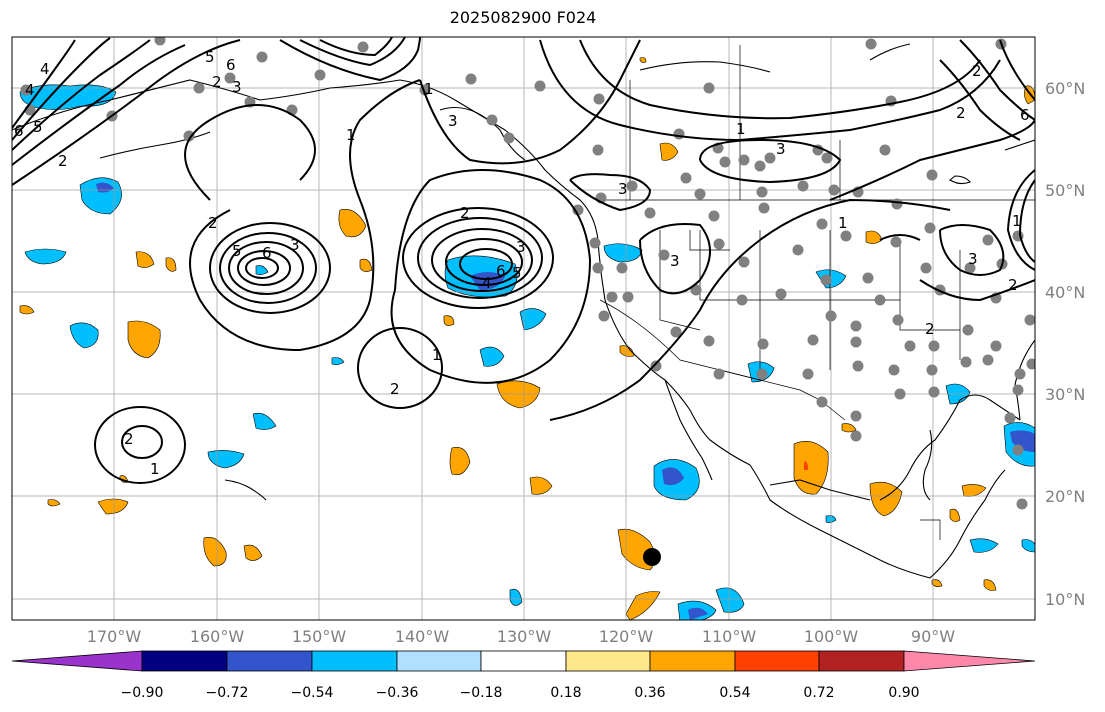 The image size is (1105, 712). What do you see at coordinates (524, 636) in the screenshot?
I see `lon-tick-label: 130°W` at bounding box center [524, 636].